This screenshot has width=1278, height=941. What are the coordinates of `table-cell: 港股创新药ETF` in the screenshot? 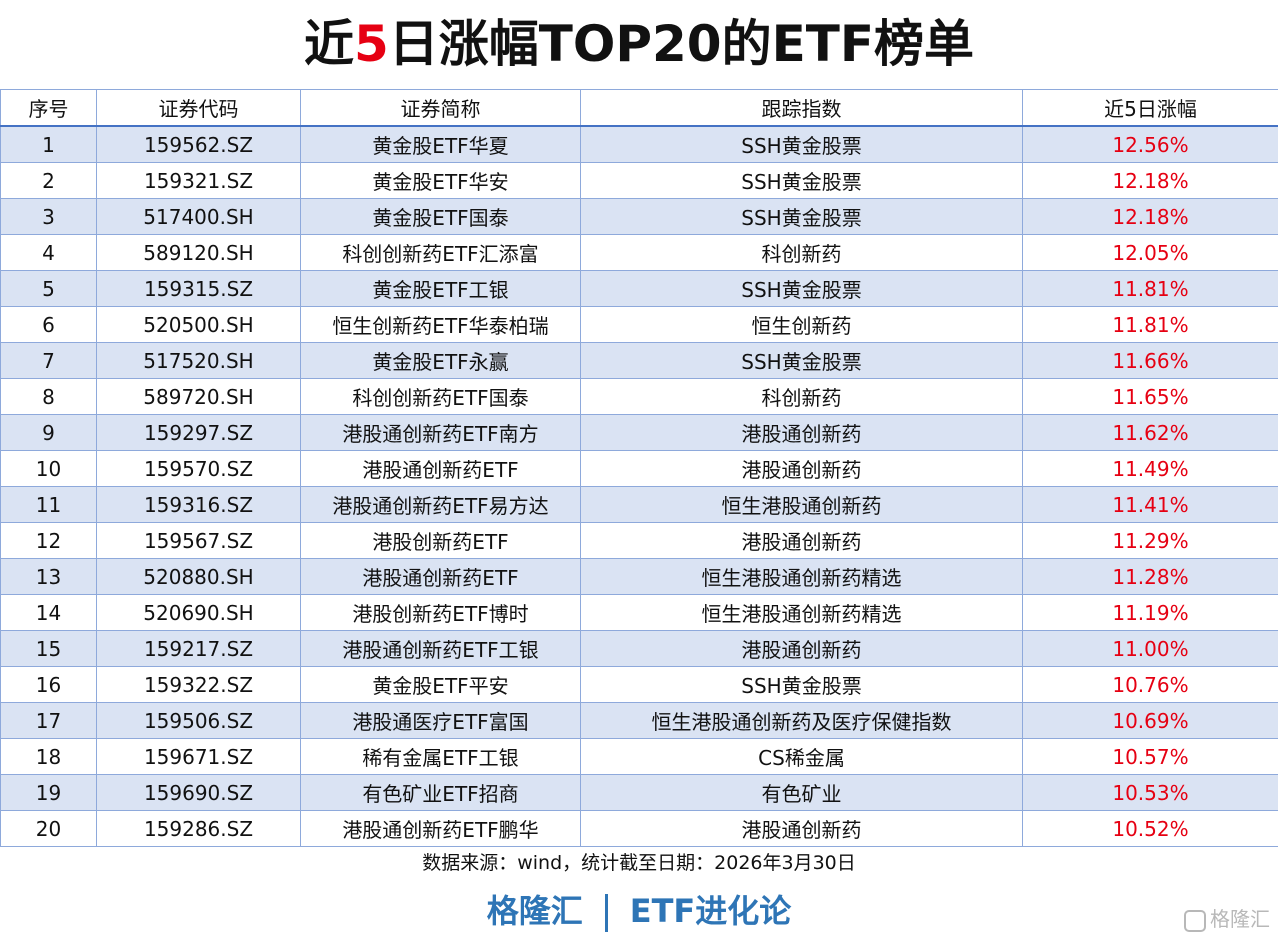 It's located at (440, 540).